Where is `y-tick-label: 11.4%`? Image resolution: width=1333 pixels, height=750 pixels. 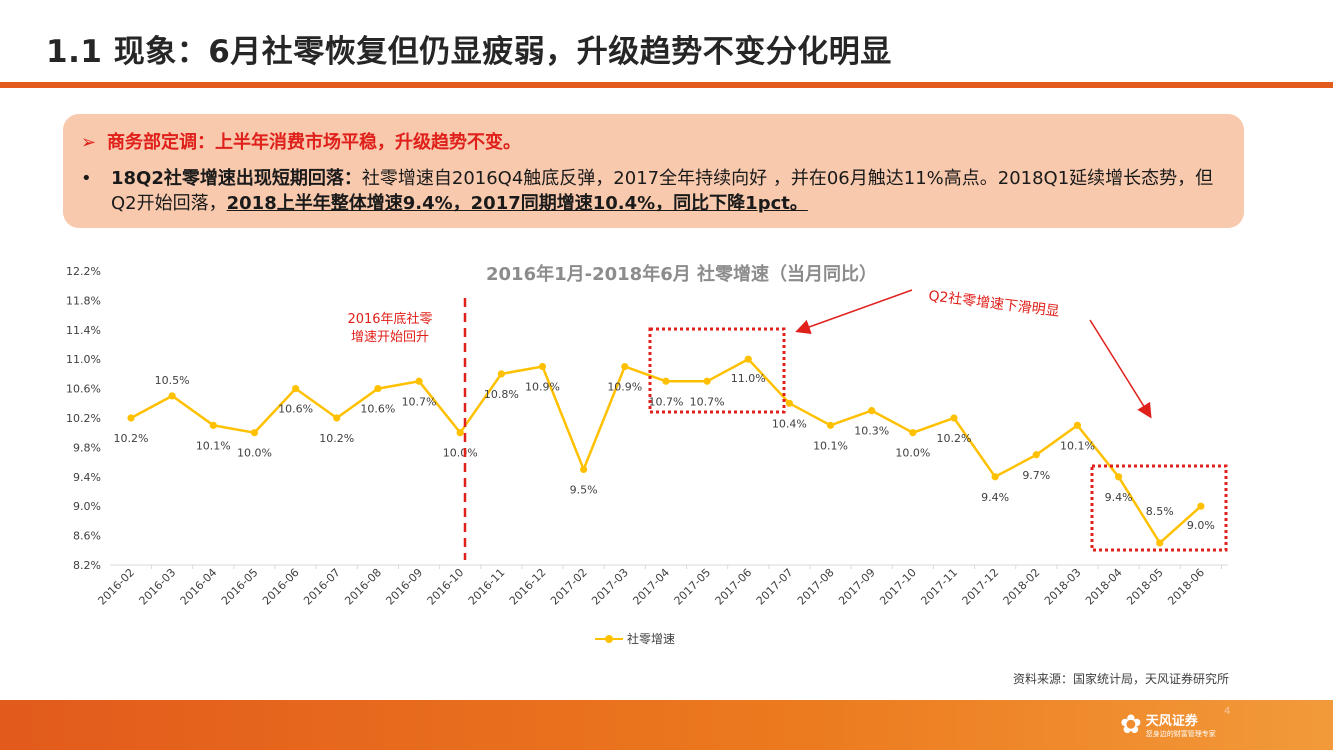 y-tick-label: 11.4% is located at coordinates (83, 330).